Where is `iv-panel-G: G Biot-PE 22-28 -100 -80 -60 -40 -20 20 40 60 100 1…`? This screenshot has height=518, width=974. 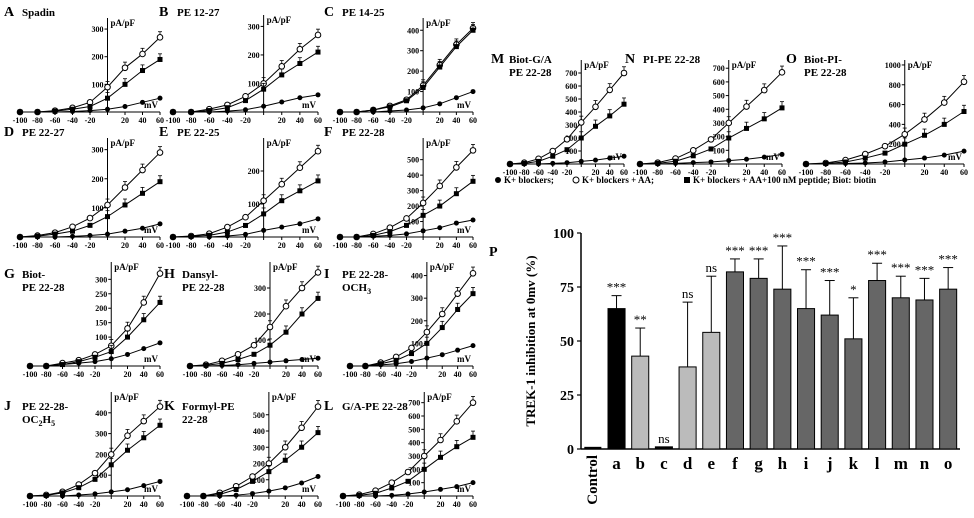
iv-panel-G: G Biot-PE 22-28 -100 -80 -60 -40 -20 20 40 60 100 1… is located at coordinates (84, 320).